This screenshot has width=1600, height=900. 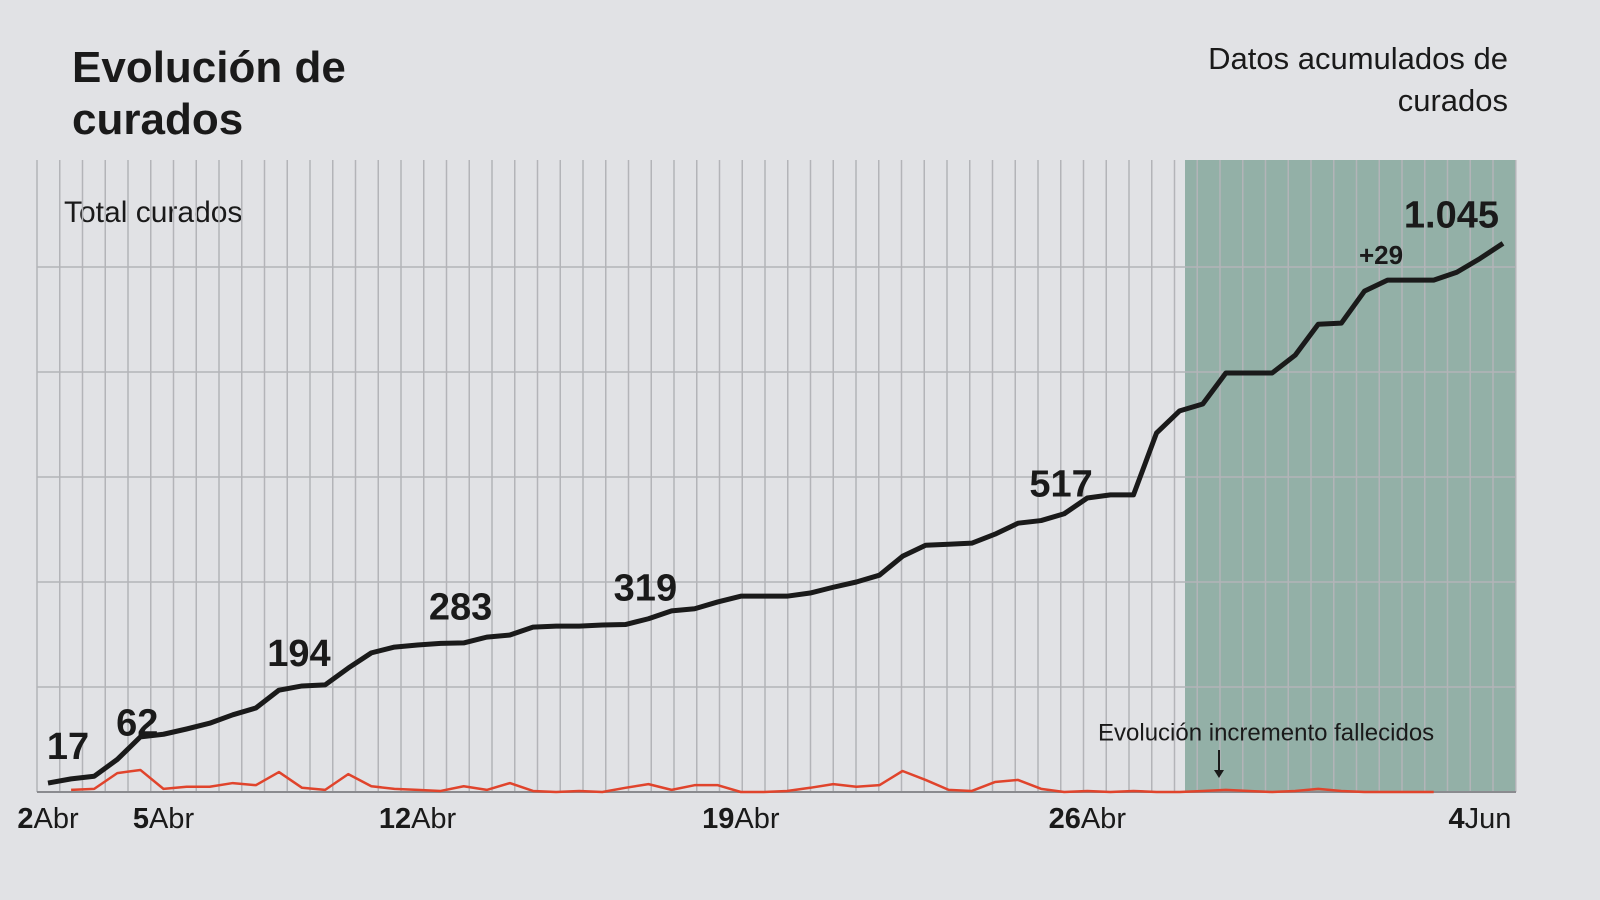 I want to click on value-label: 283, so click(x=460, y=607).